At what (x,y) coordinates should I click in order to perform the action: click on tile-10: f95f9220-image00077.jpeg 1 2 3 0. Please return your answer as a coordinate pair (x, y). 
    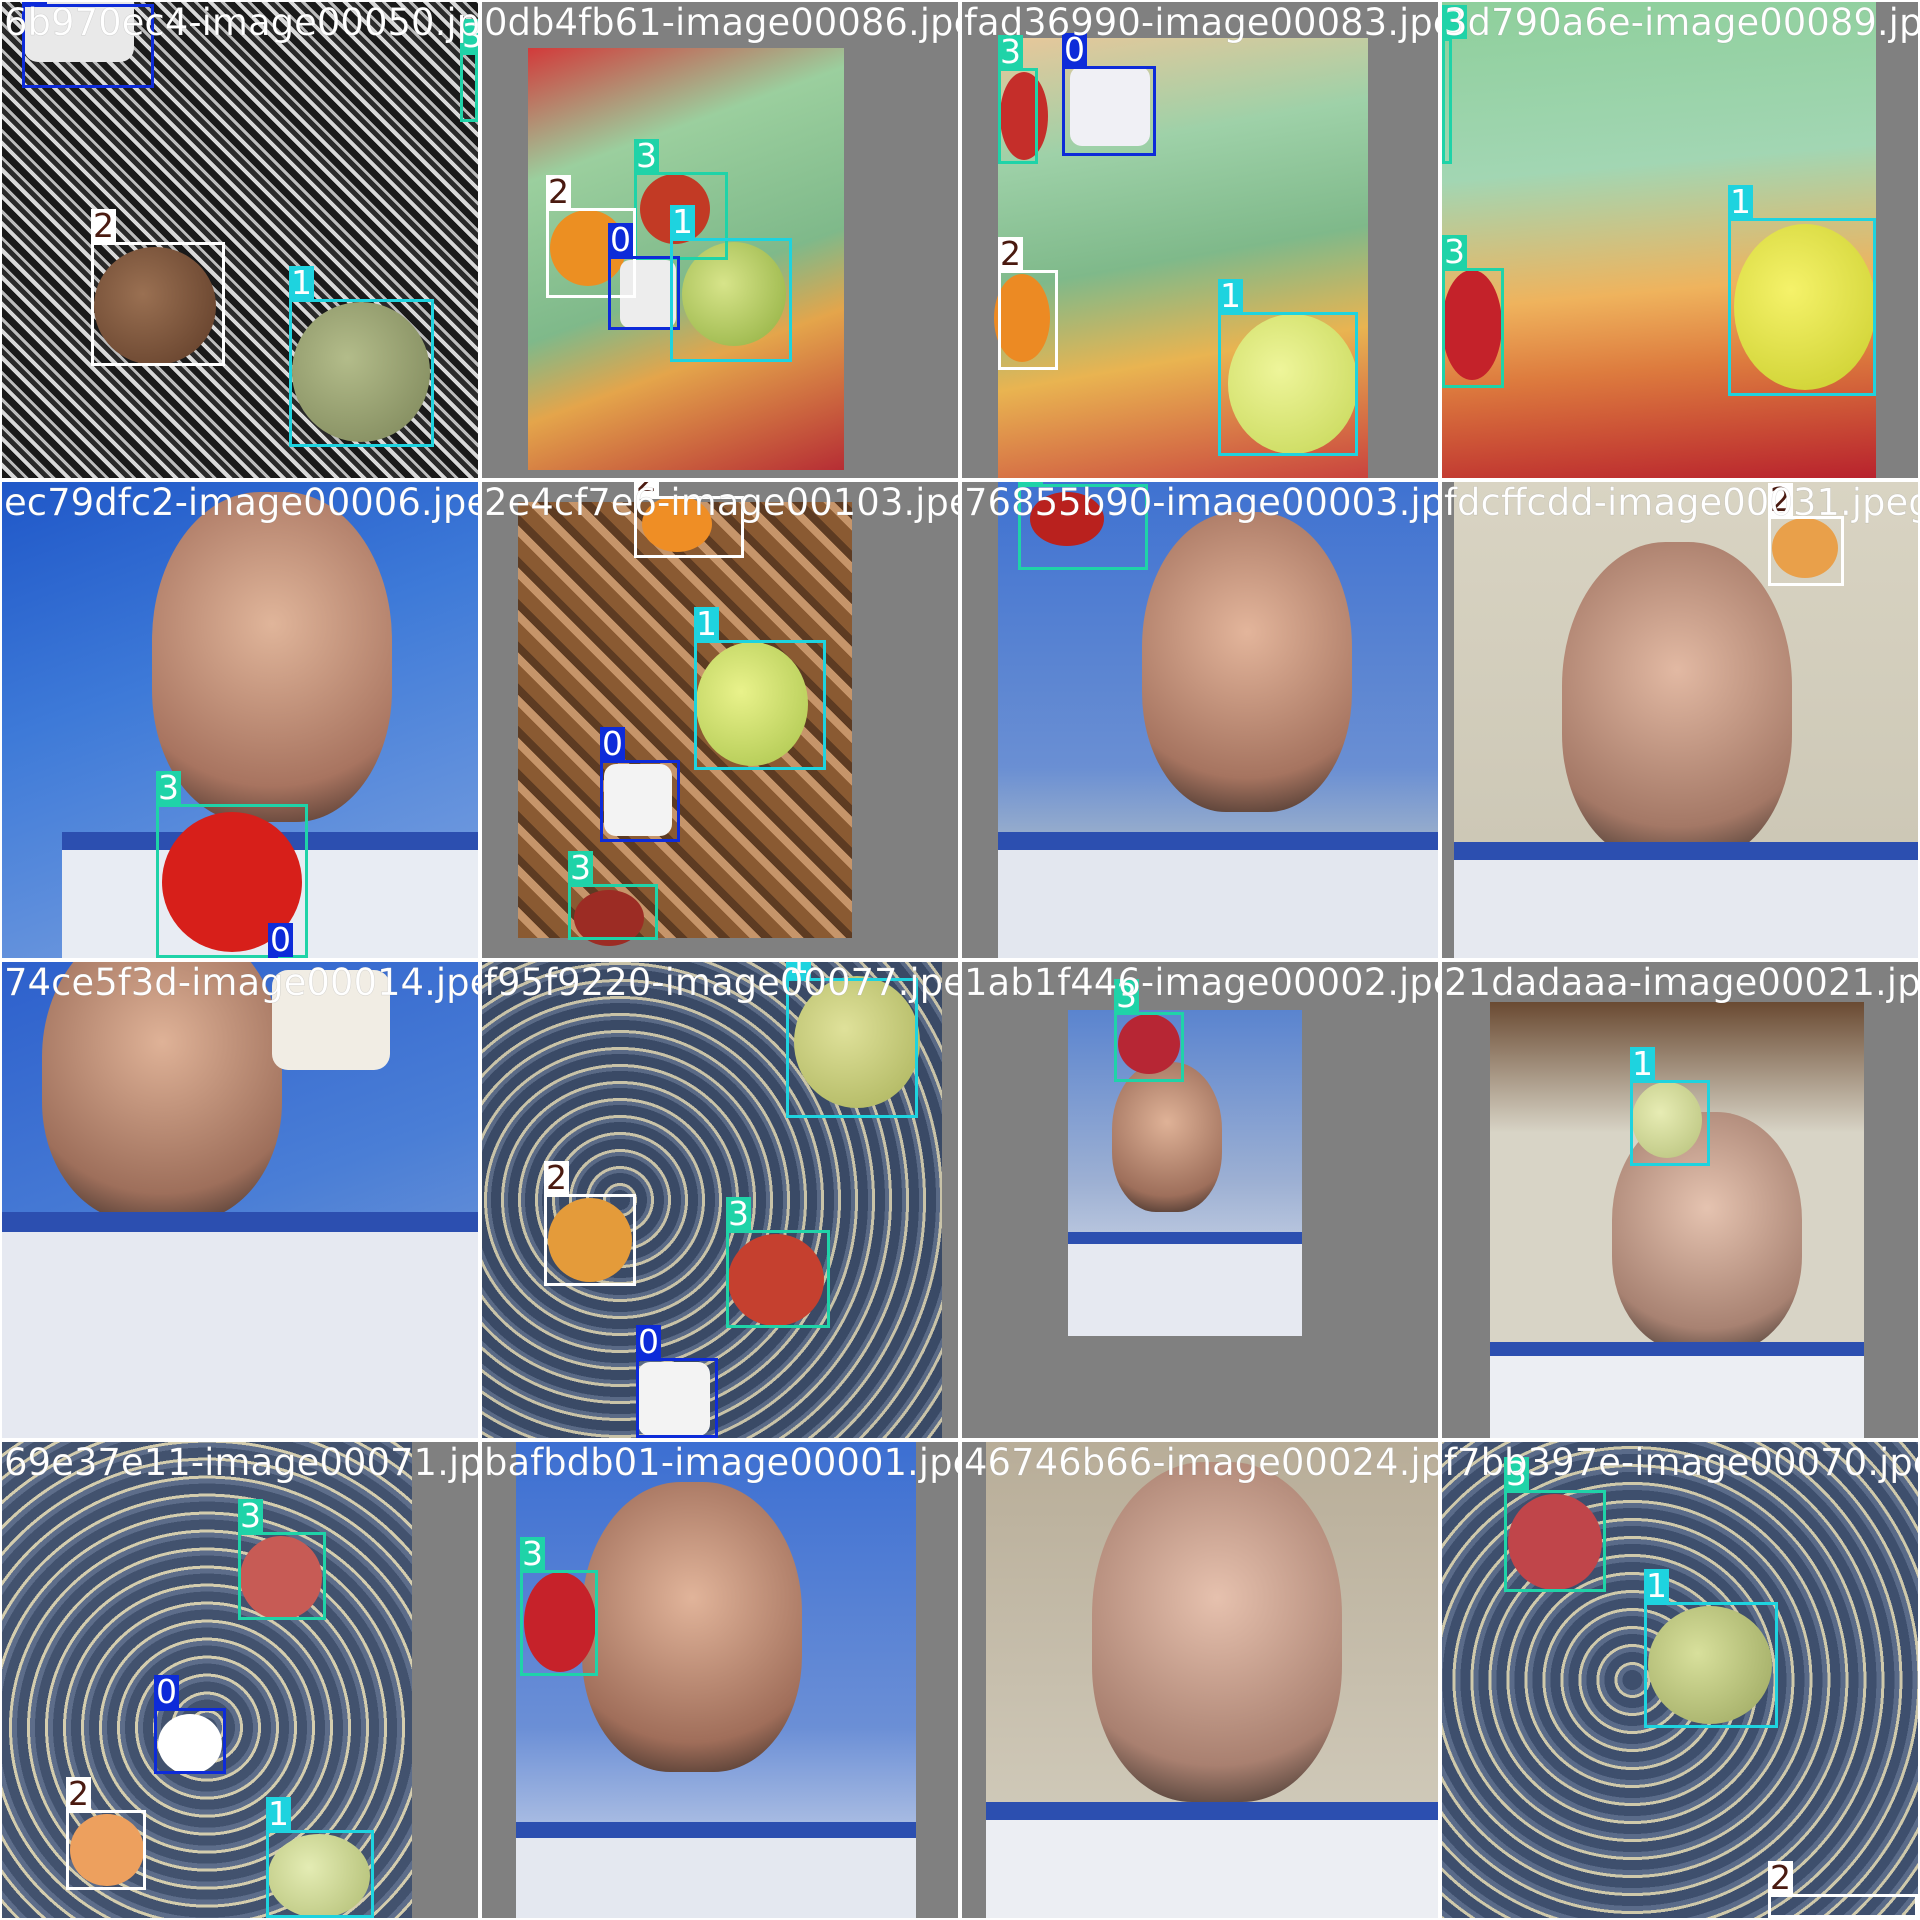
    Looking at the image, I should click on (720, 1200).